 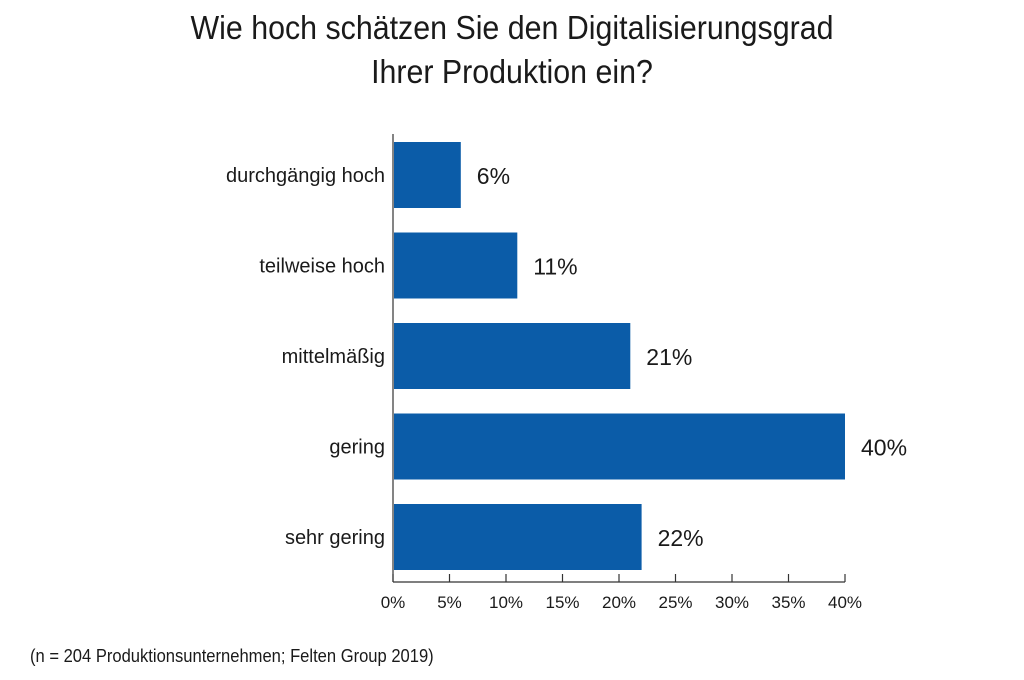 What do you see at coordinates (322, 267) in the screenshot?
I see `category-label-1: teilweise hoch` at bounding box center [322, 267].